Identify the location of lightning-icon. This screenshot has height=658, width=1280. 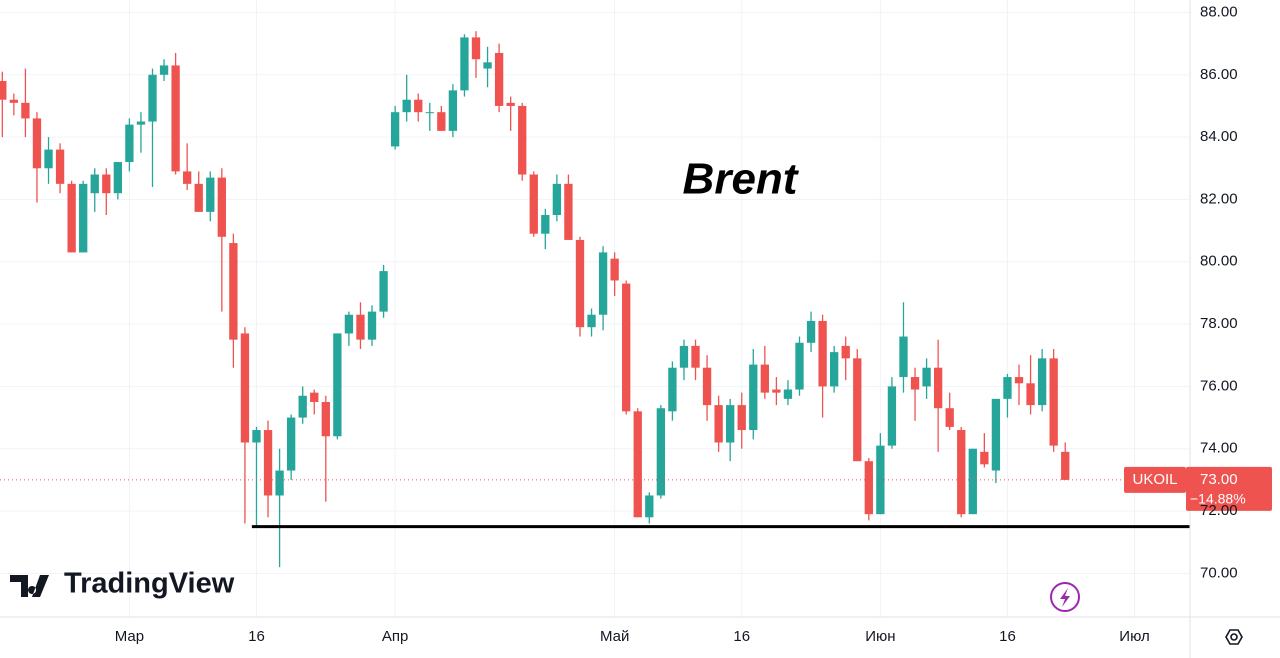
(1065, 597).